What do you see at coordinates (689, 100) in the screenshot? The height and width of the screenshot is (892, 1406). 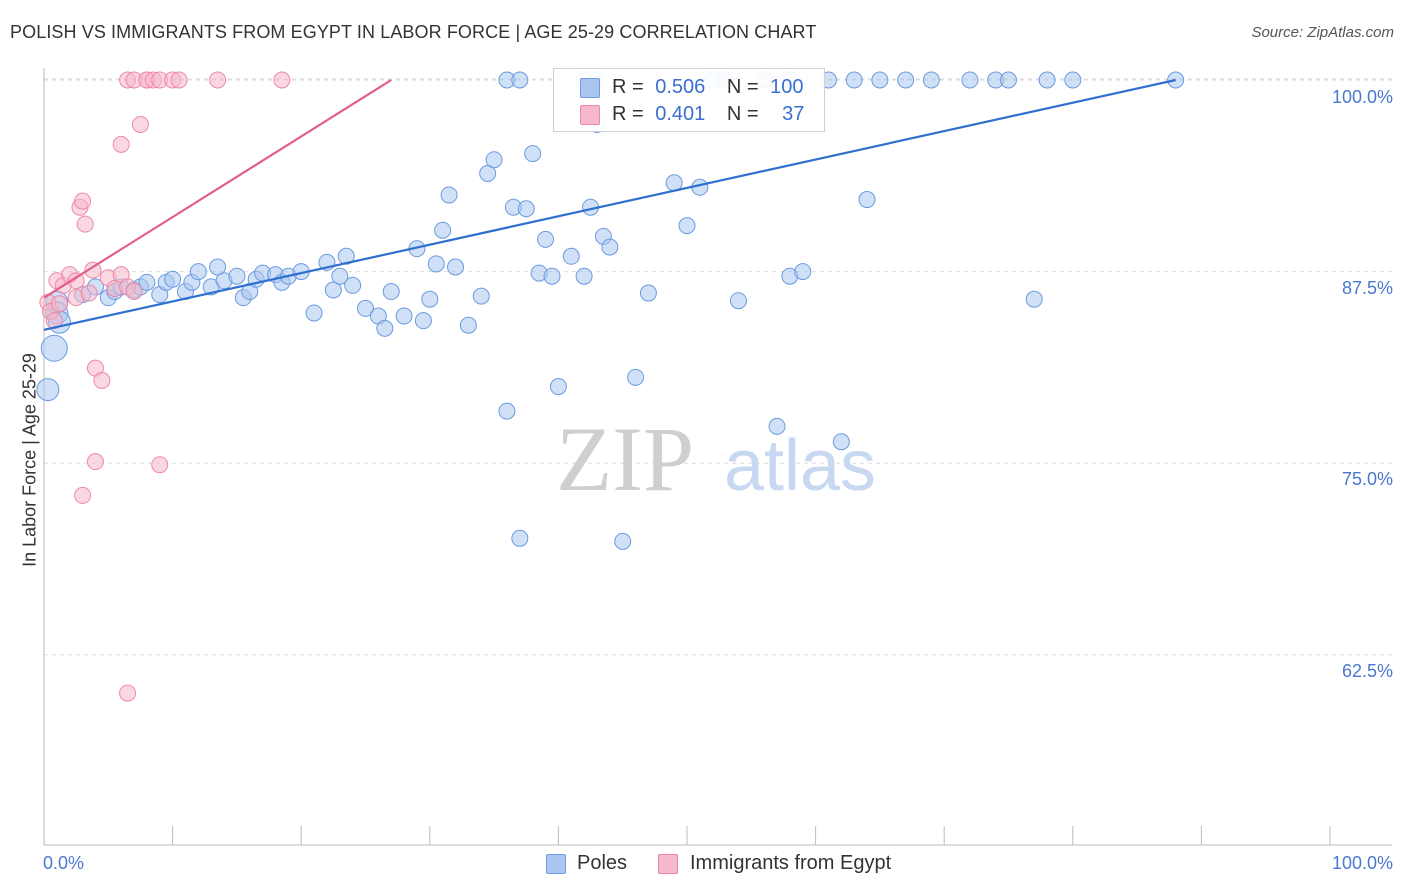 I see `correlation-legend: R = 0.506 N = 100 R = 0.401 N = 37` at bounding box center [689, 100].